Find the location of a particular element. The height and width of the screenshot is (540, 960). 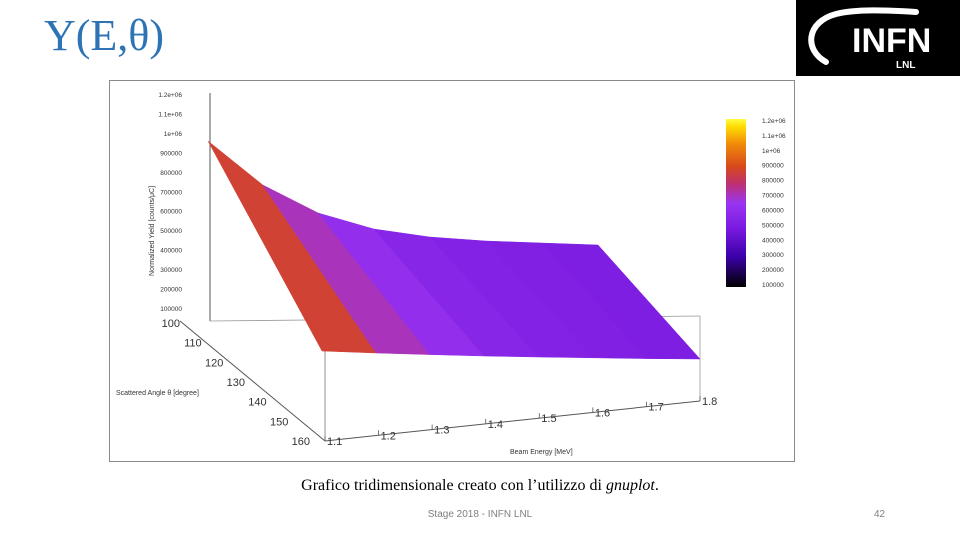

y-axis-line is located at coordinates (252, 381).